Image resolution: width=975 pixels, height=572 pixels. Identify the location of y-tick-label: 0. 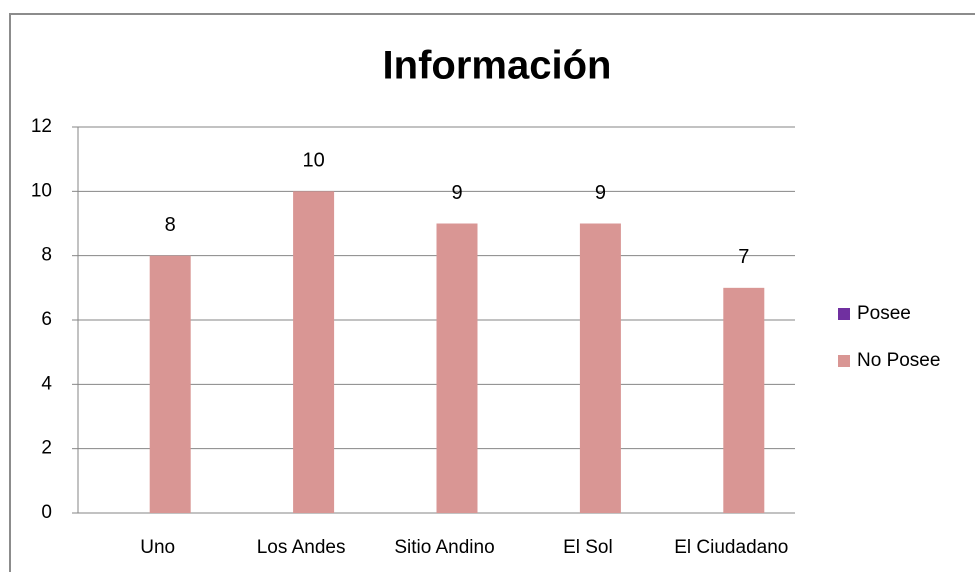
(46, 512).